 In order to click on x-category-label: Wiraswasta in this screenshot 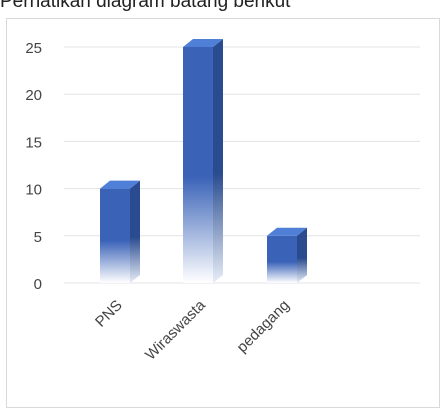, I will do `click(175, 329)`.